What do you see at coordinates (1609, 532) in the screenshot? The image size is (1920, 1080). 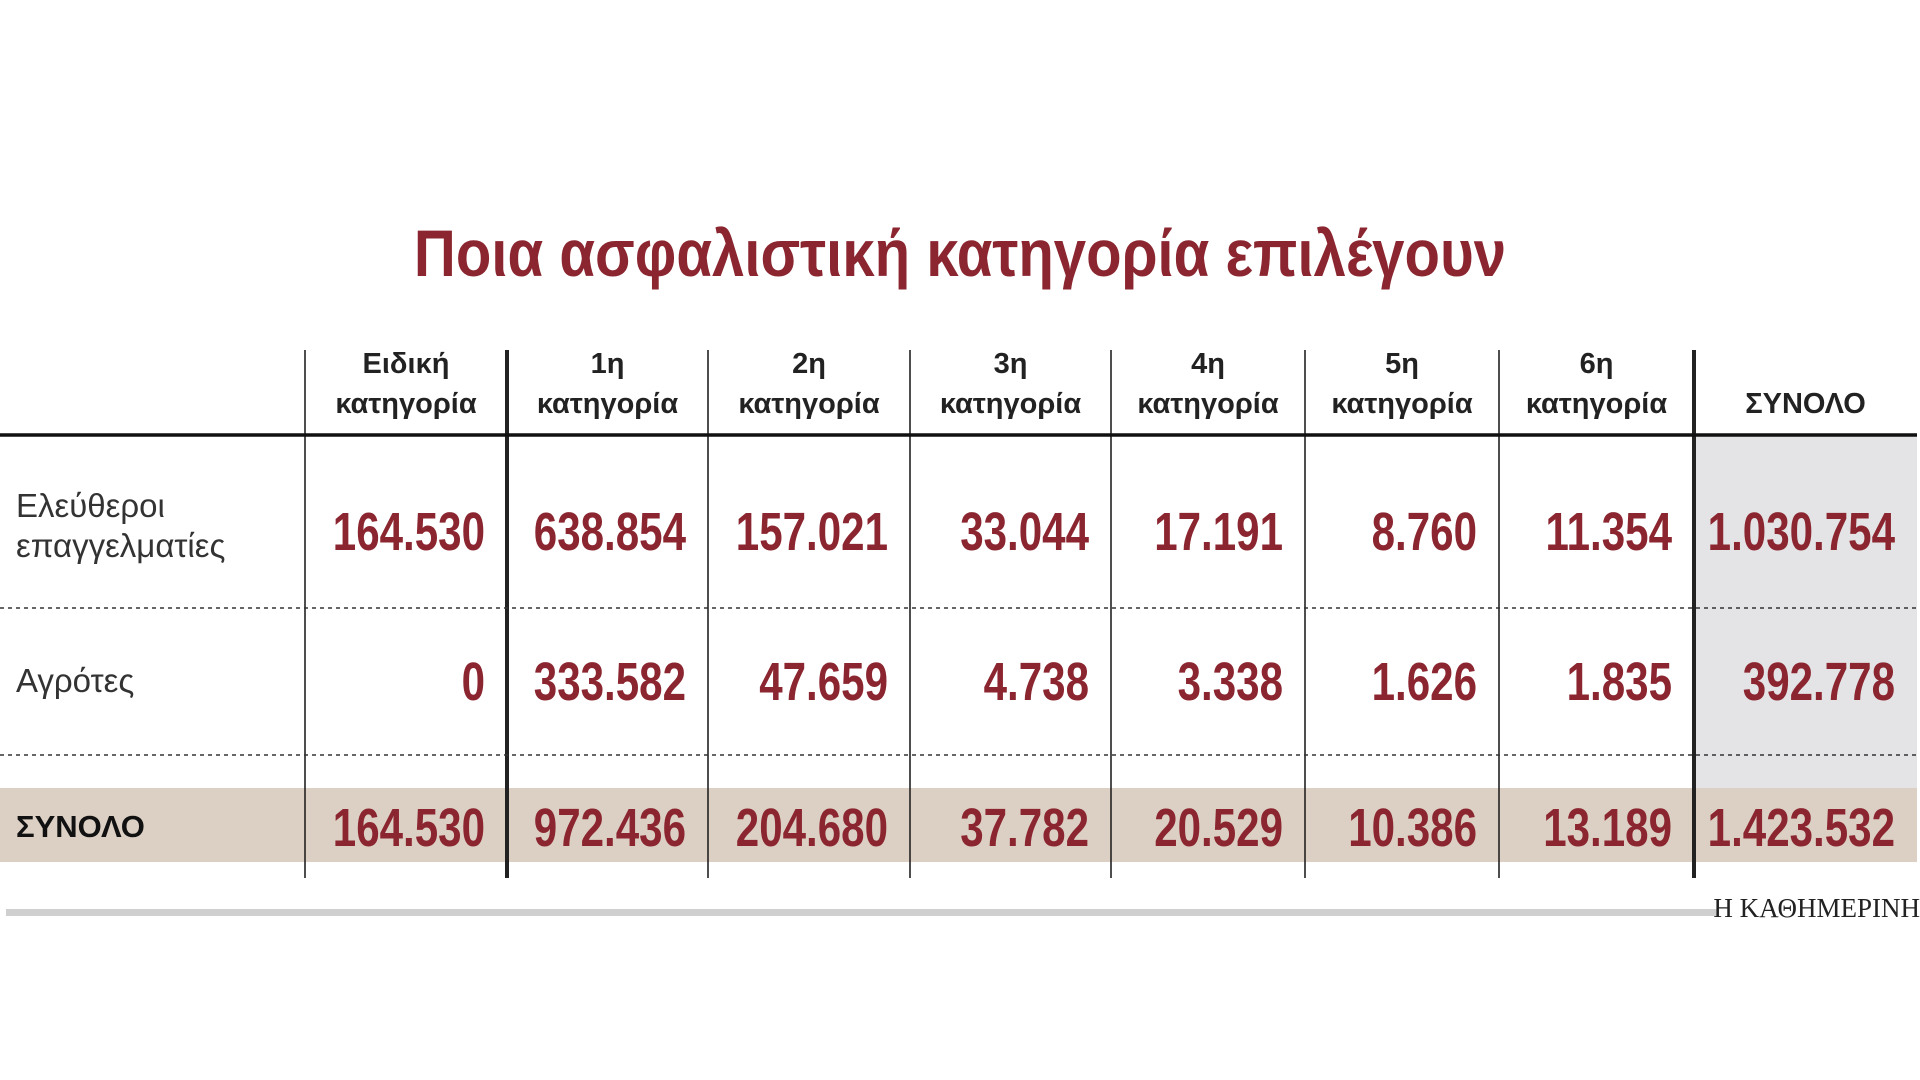 I see `data-label: 11.354` at bounding box center [1609, 532].